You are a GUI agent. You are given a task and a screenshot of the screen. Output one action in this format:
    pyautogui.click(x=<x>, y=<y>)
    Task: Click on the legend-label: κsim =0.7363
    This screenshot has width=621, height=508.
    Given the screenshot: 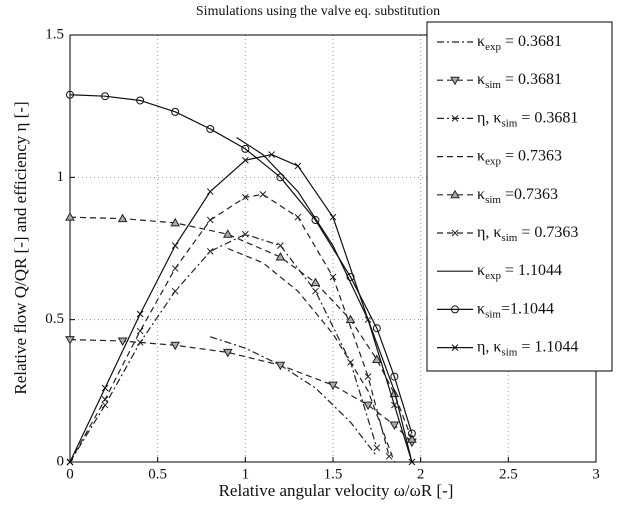 What is the action you would take?
    pyautogui.click(x=517, y=195)
    